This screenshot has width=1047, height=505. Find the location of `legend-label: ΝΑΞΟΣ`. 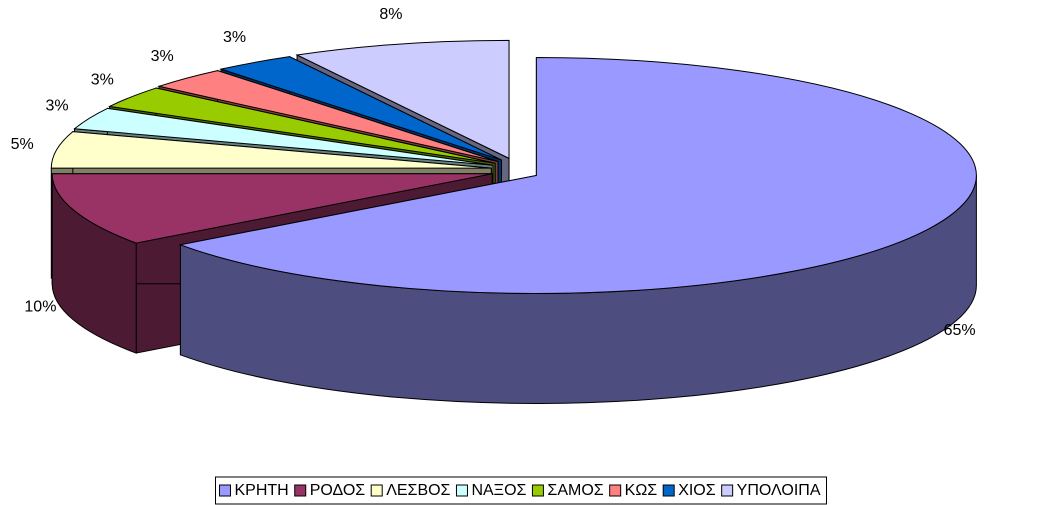

legend-label: ΝΑΞΟΣ is located at coordinates (498, 490).